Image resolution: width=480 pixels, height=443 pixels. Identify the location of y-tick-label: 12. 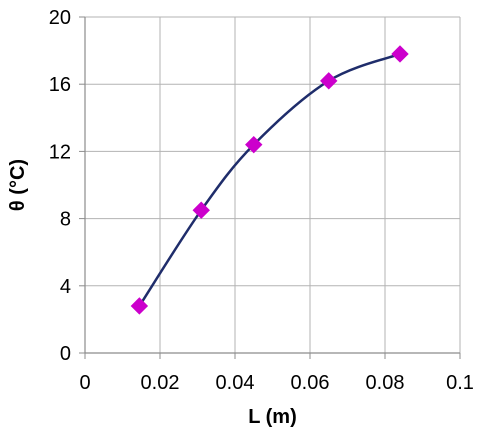
(60, 152).